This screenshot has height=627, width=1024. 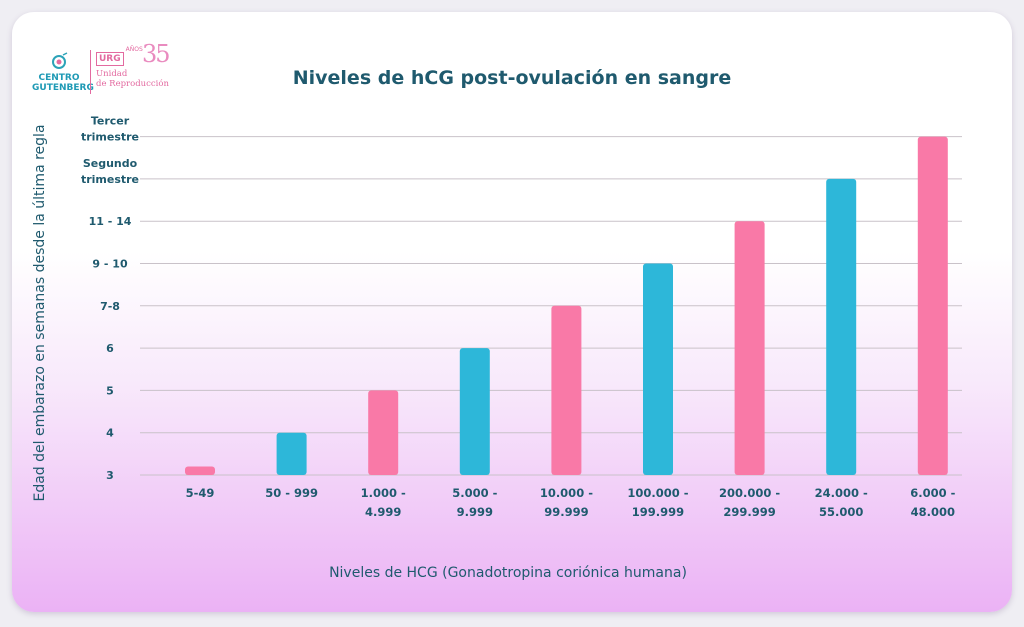 I want to click on x-tick-label: 5-49, so click(x=200, y=493).